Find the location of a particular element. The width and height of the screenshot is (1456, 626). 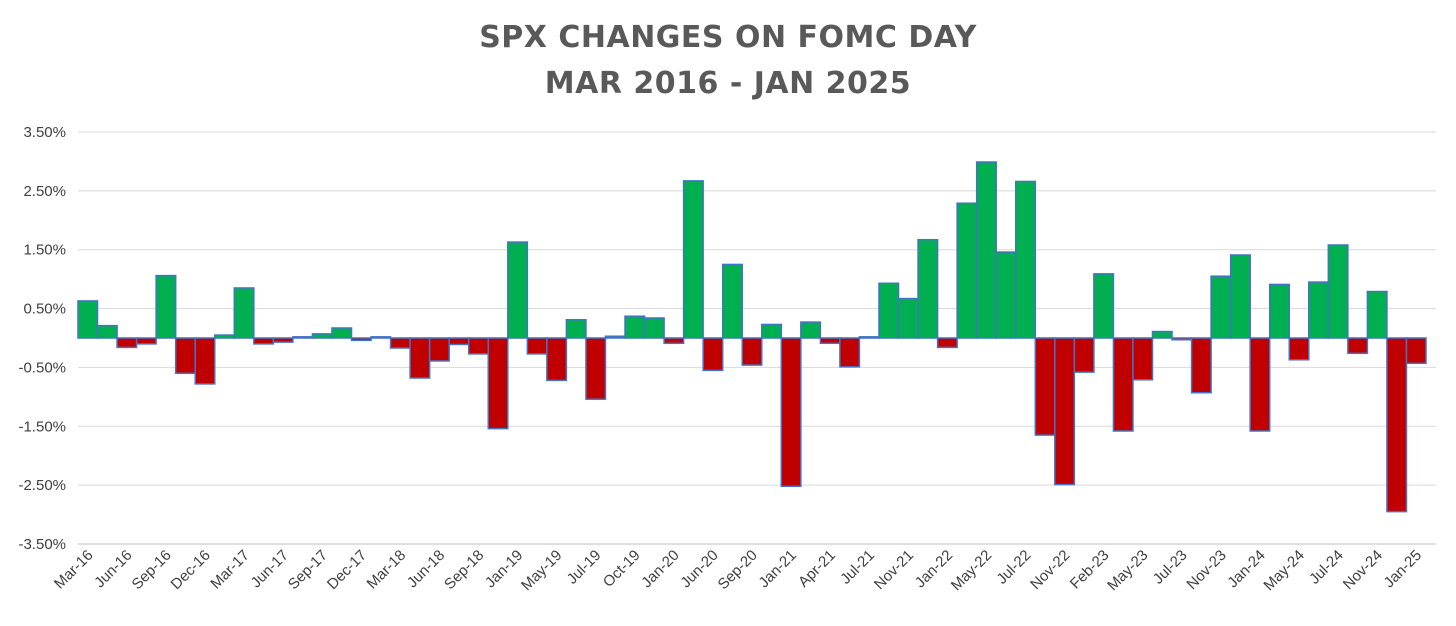

x-tick-label: Jun-16 is located at coordinates (113, 569).